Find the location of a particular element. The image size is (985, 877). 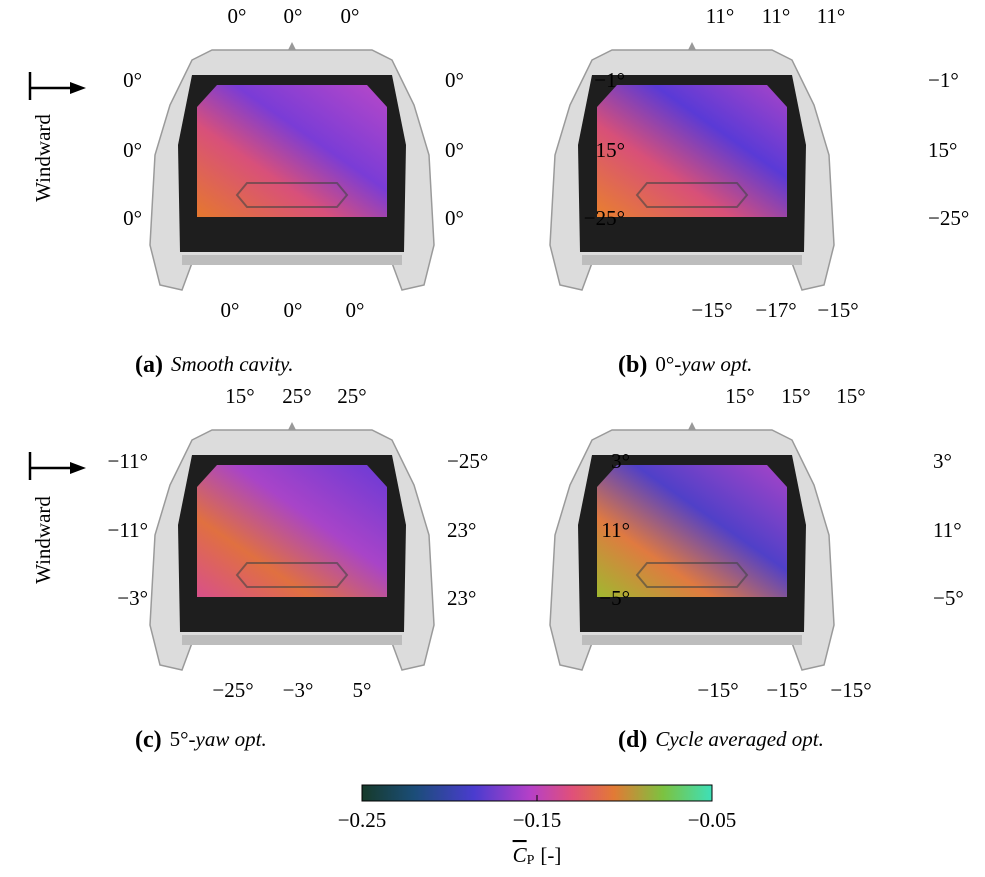

bottom-angle: −17° is located at coordinates (775, 310).